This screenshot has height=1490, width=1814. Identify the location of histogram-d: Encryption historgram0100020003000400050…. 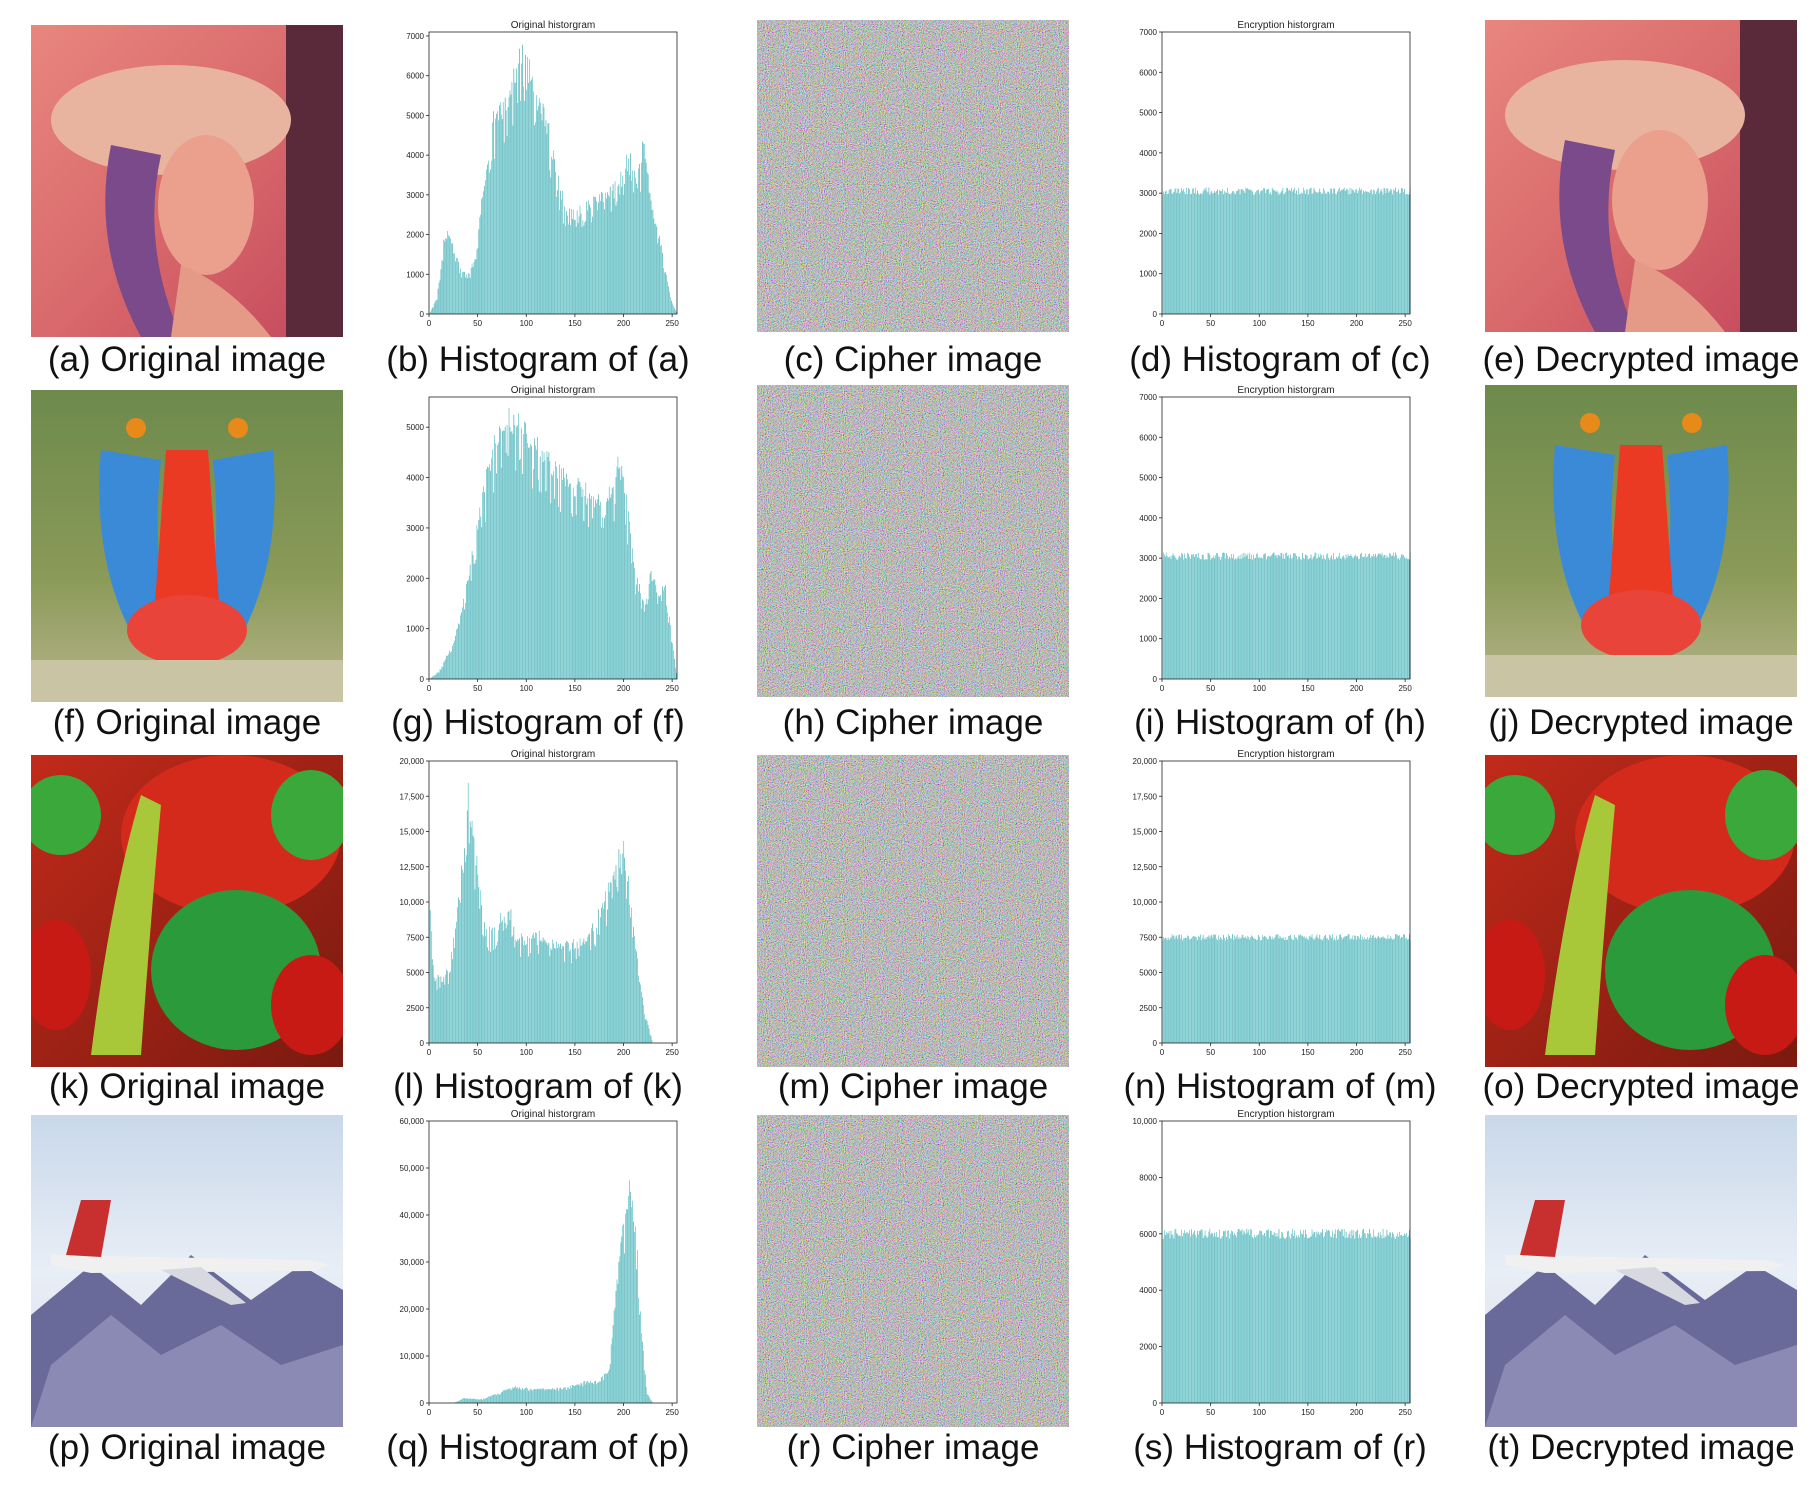
(1275, 174).